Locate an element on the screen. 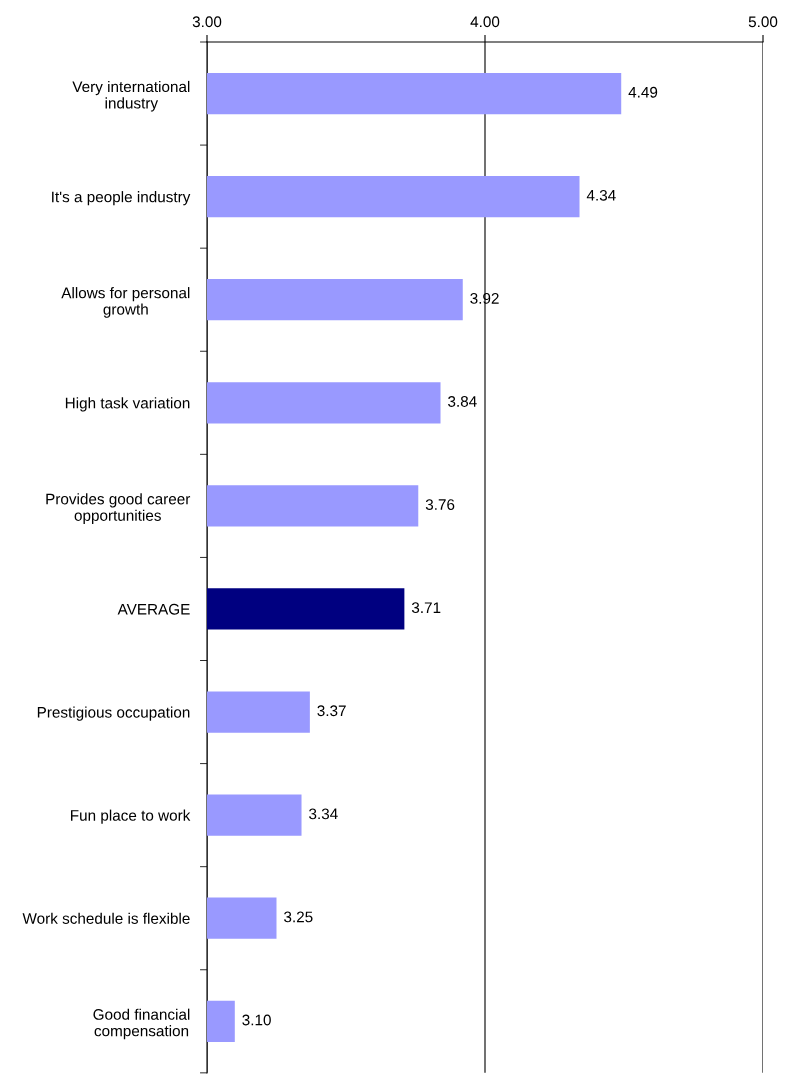  y-tick-label: AVERAGE is located at coordinates (153, 609).